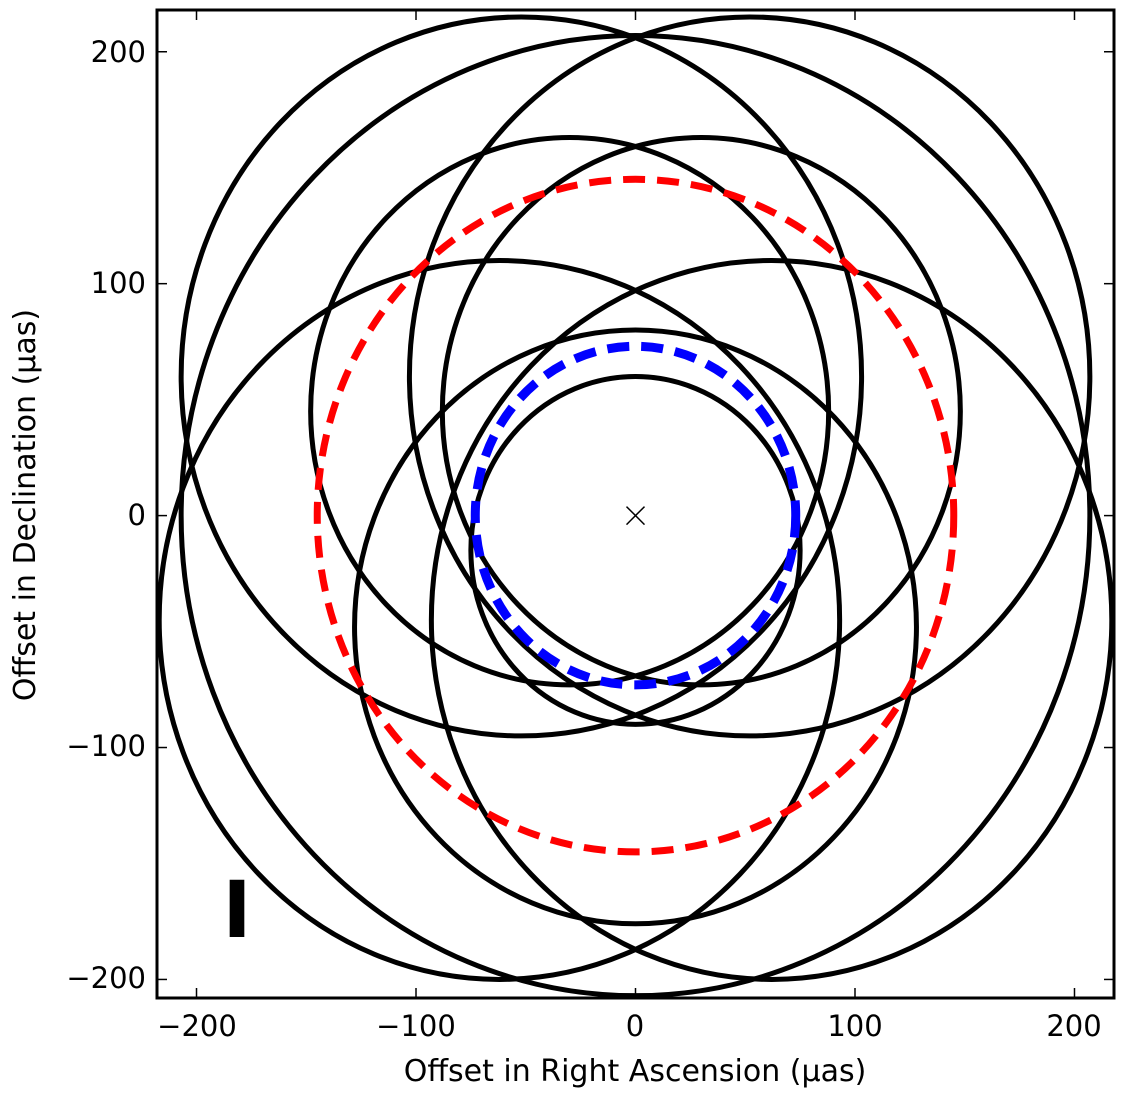  I want to click on x-tick-label-1: −100, so click(416, 1026).